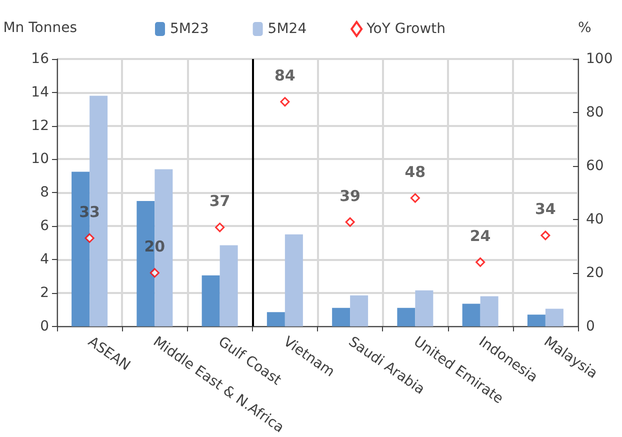  Describe the element at coordinates (45, 259) in the screenshot. I see `y-tick-label: 4` at that location.